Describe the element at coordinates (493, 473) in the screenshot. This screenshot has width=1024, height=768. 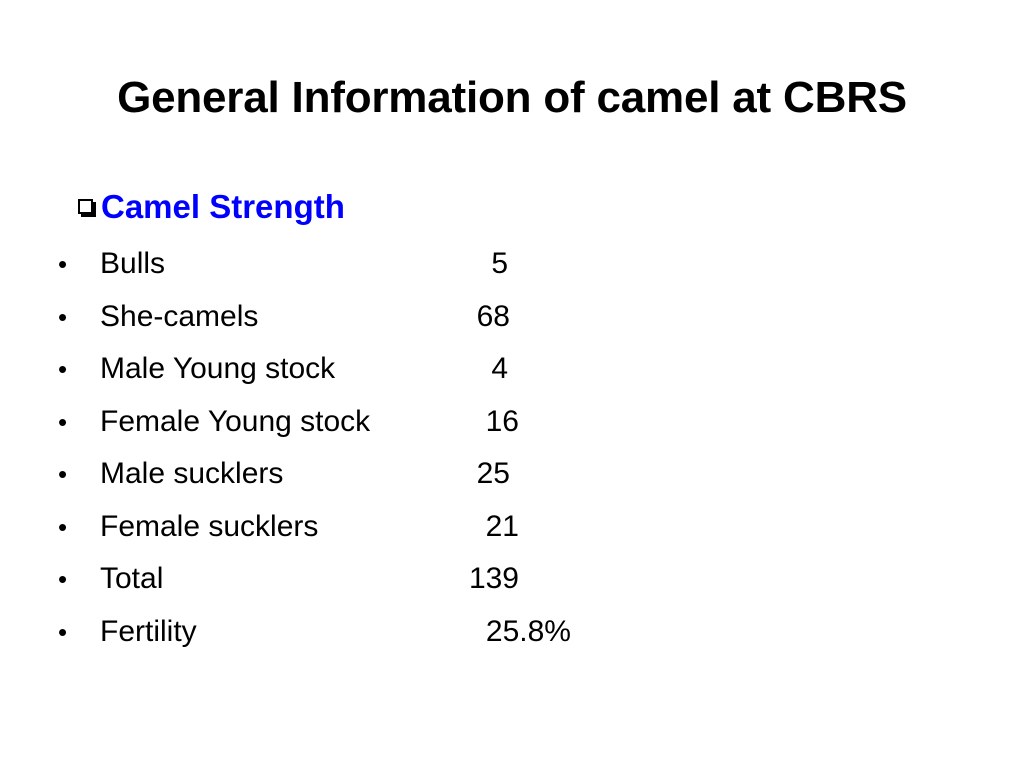
I see `item-value: 25` at that location.